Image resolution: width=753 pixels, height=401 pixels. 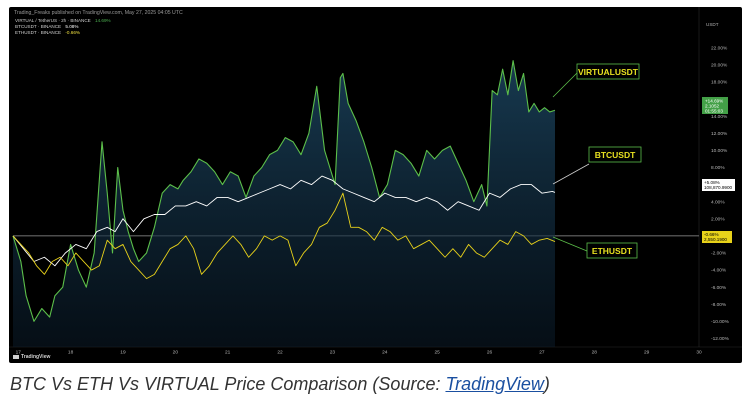 What do you see at coordinates (608, 72) in the screenshot?
I see `svg-text: VIRTUALUSDT` at bounding box center [608, 72].